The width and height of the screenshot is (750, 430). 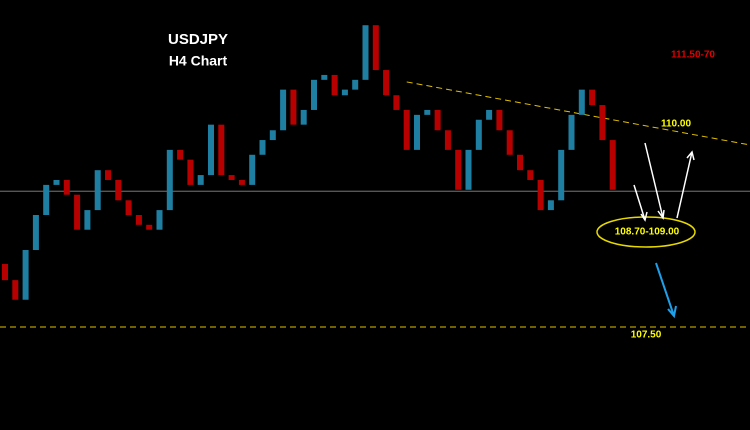 What do you see at coordinates (647, 232) in the screenshot?
I see `target-label: 108.70-109.00` at bounding box center [647, 232].